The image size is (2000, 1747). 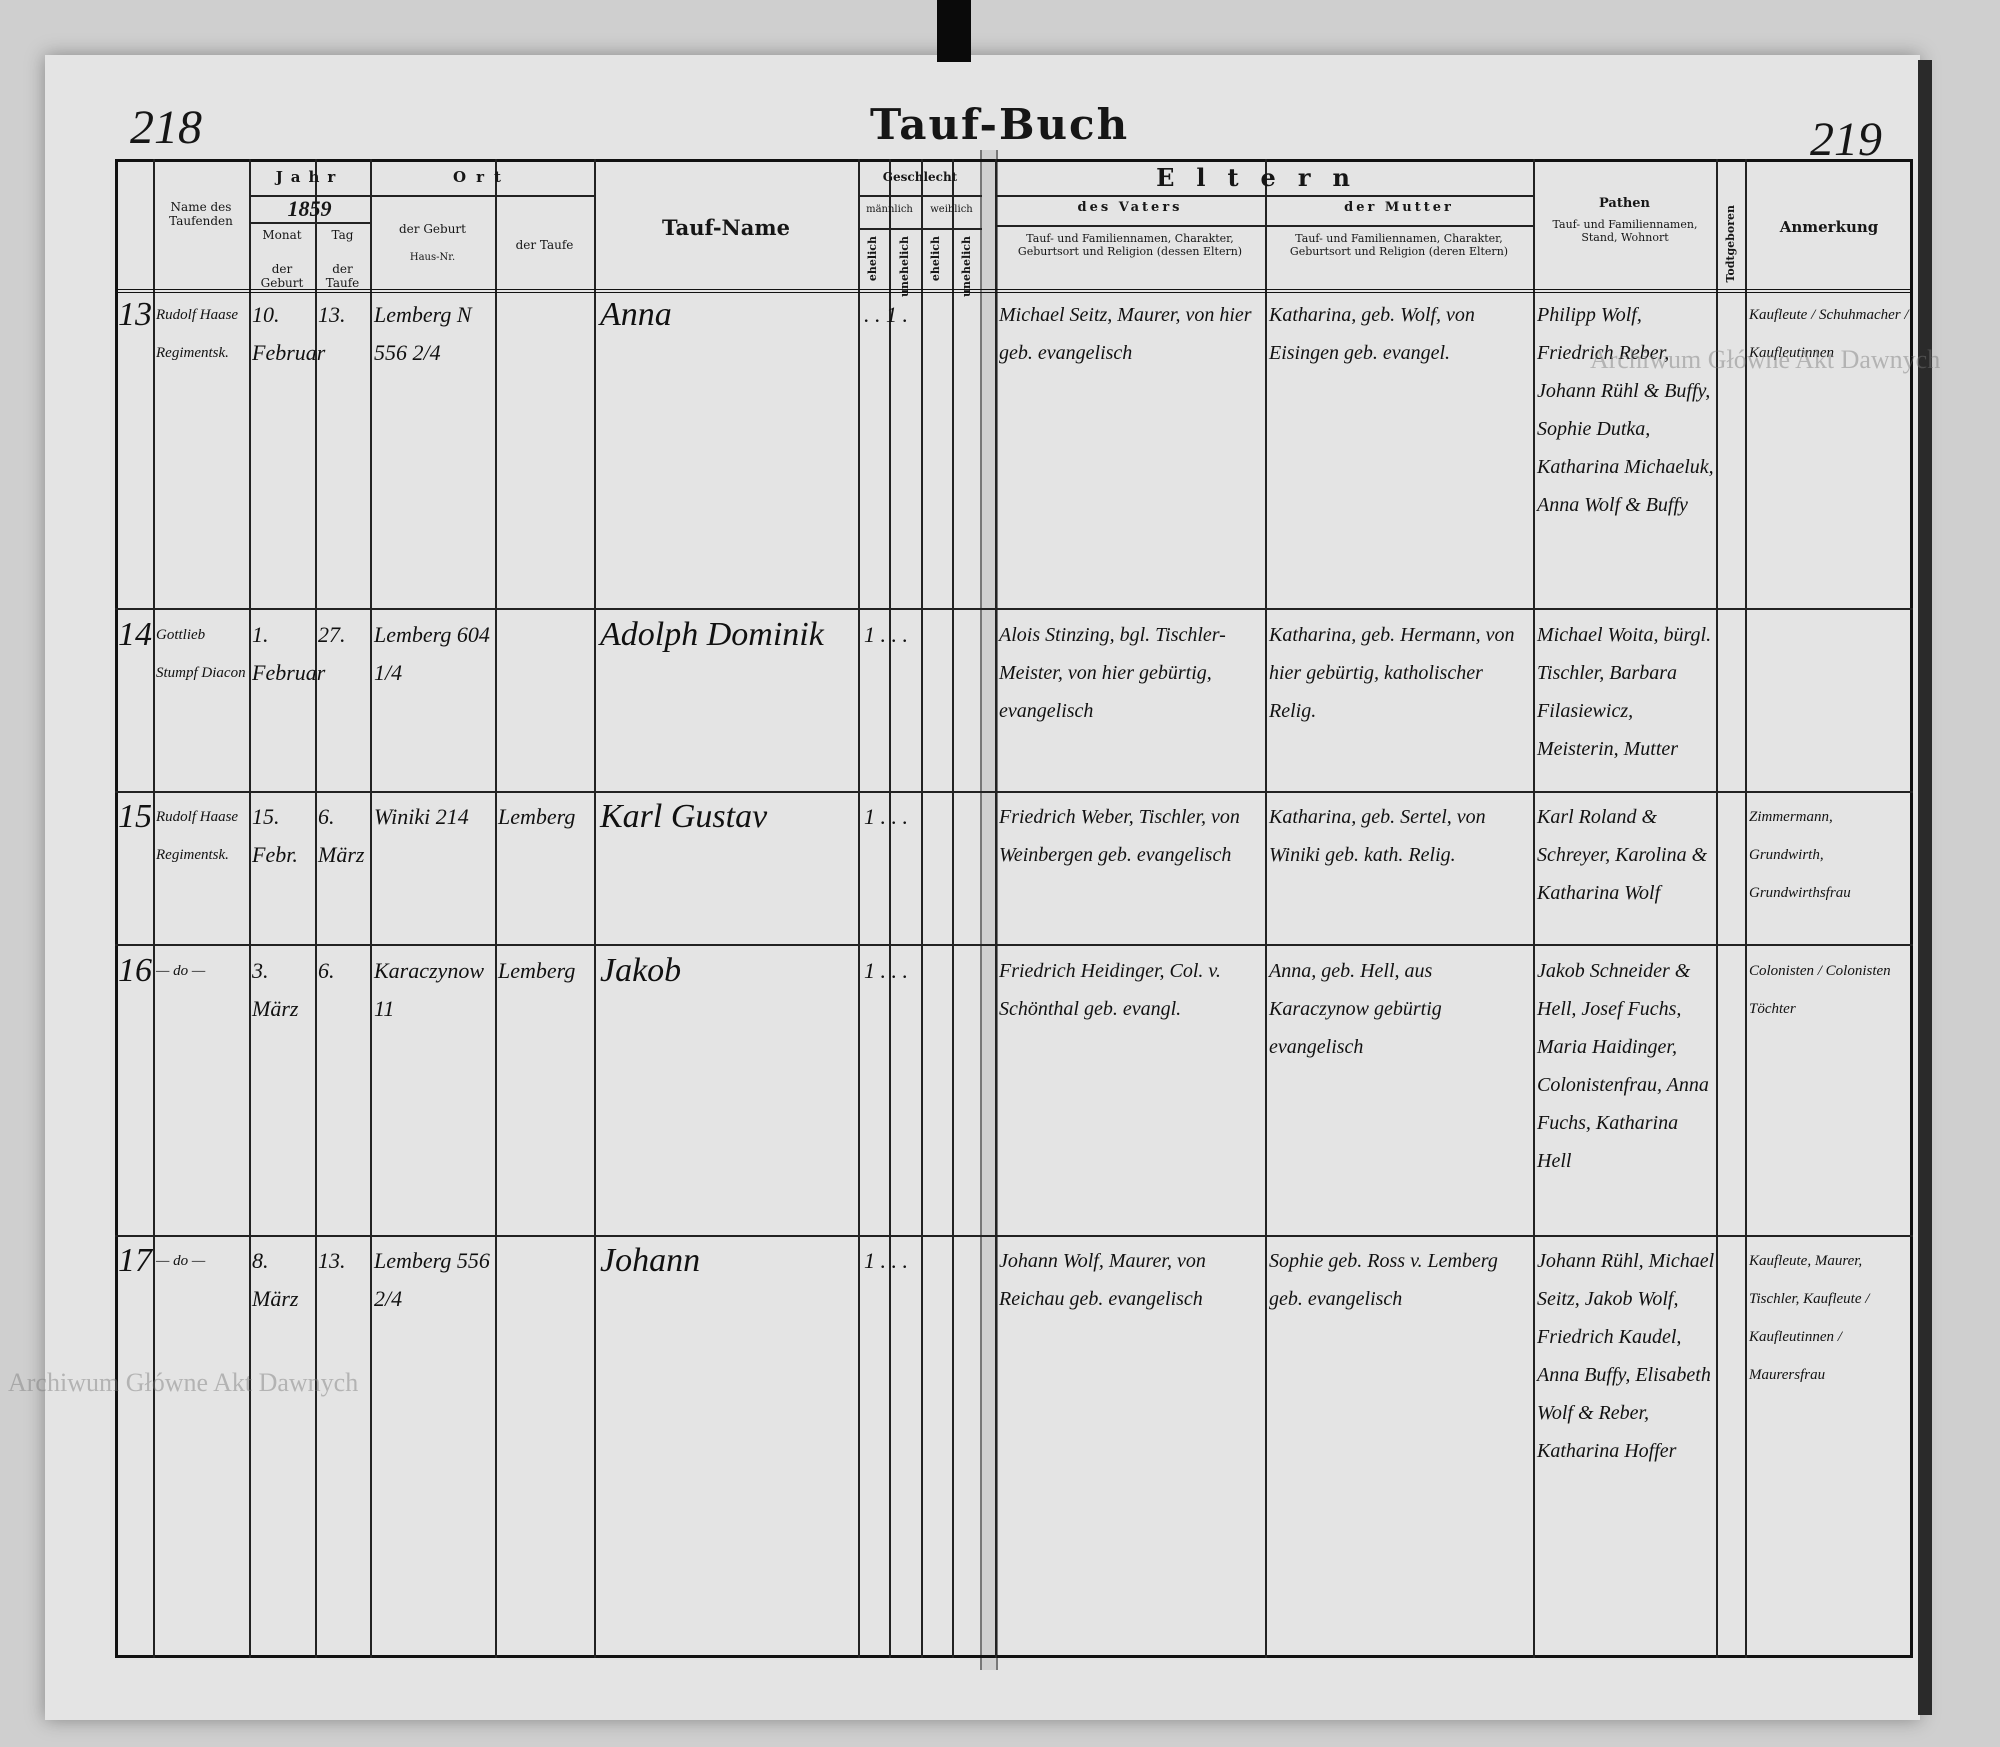 I want to click on page-number-right: 219, so click(x=1846, y=139).